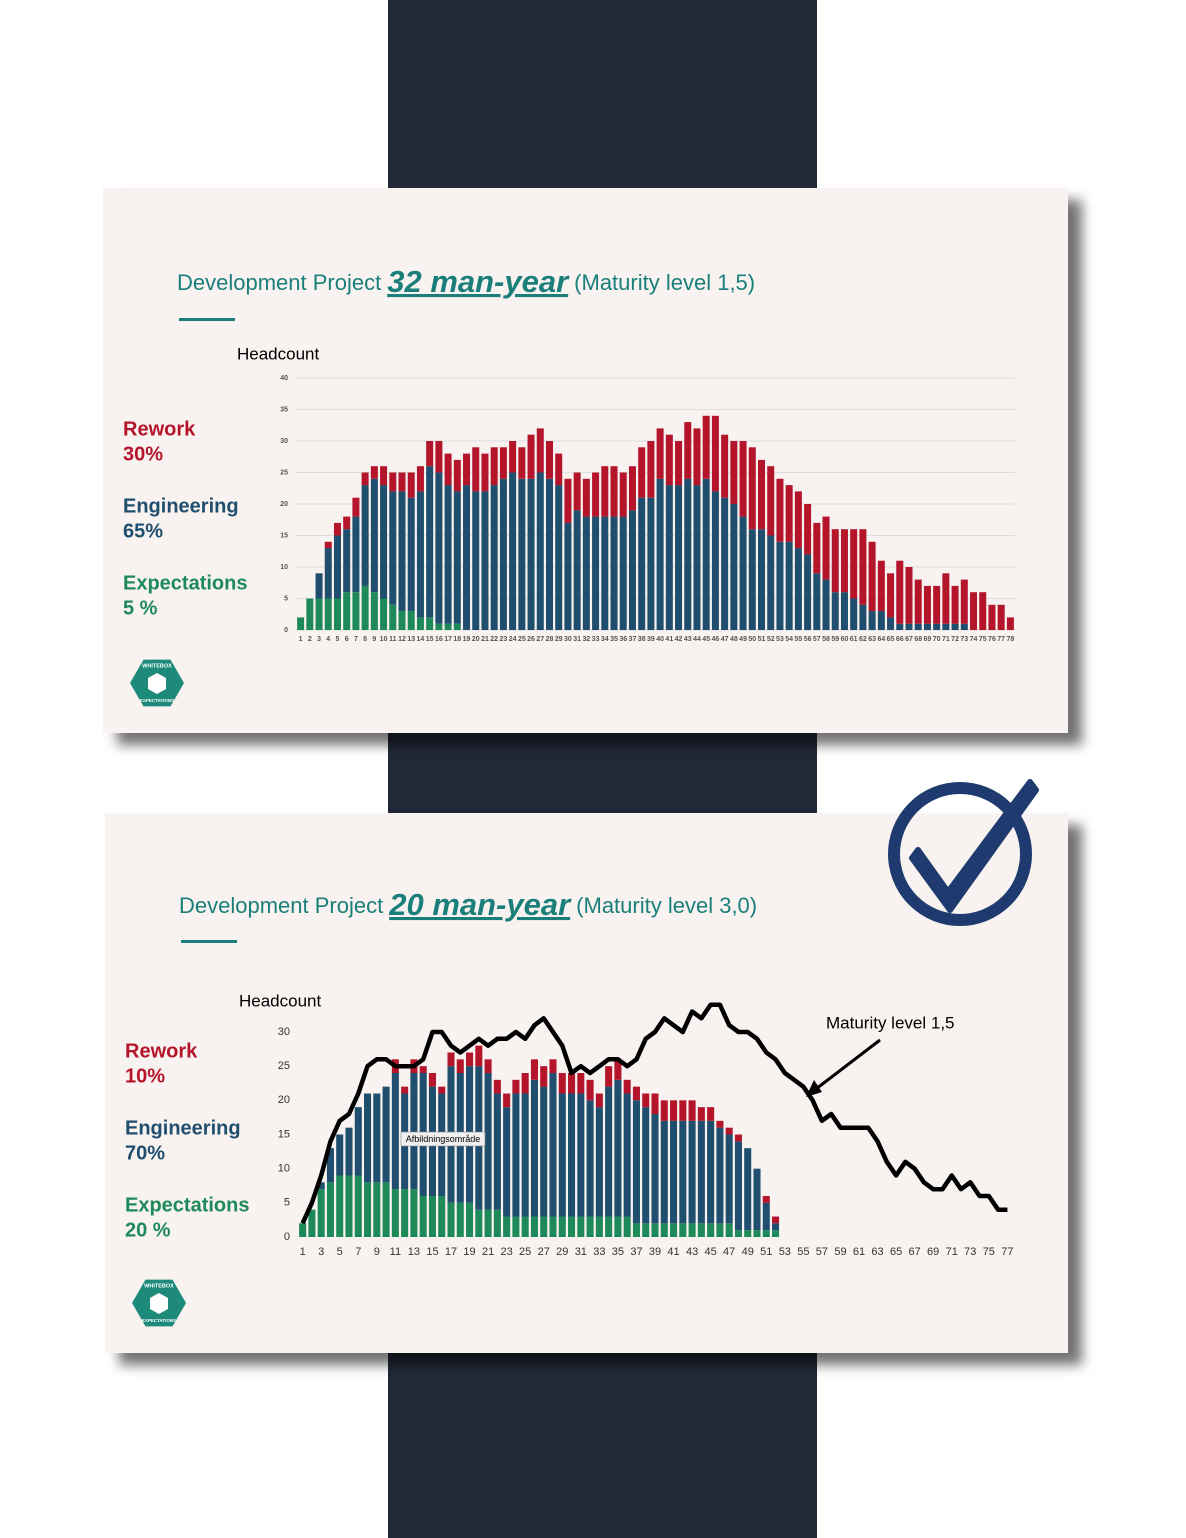 The image size is (1186, 1538). What do you see at coordinates (660, 639) in the screenshot?
I see `x-tick-label: 40` at bounding box center [660, 639].